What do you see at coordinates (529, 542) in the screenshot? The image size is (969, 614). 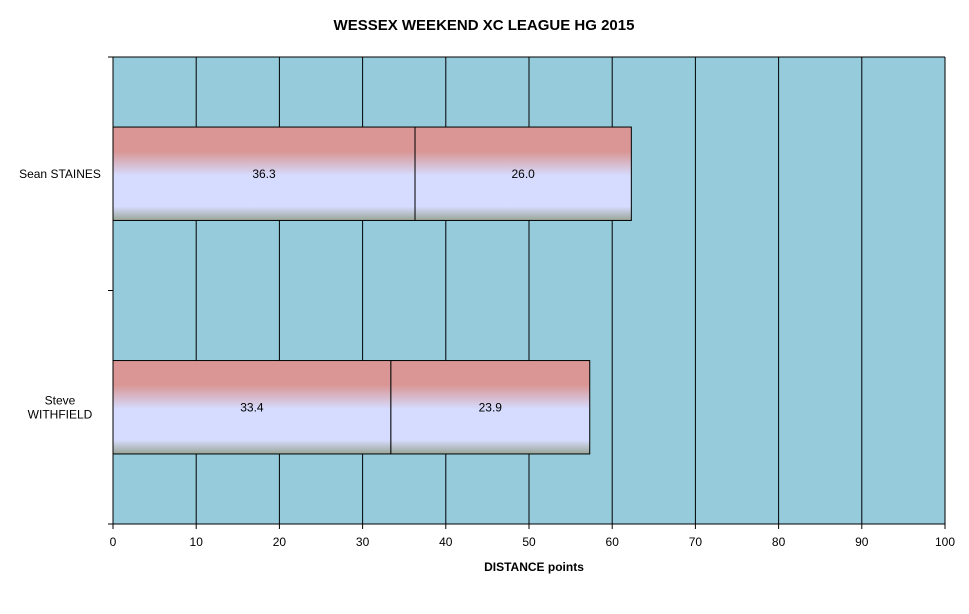 I see `x-tick-label-50: 50` at bounding box center [529, 542].